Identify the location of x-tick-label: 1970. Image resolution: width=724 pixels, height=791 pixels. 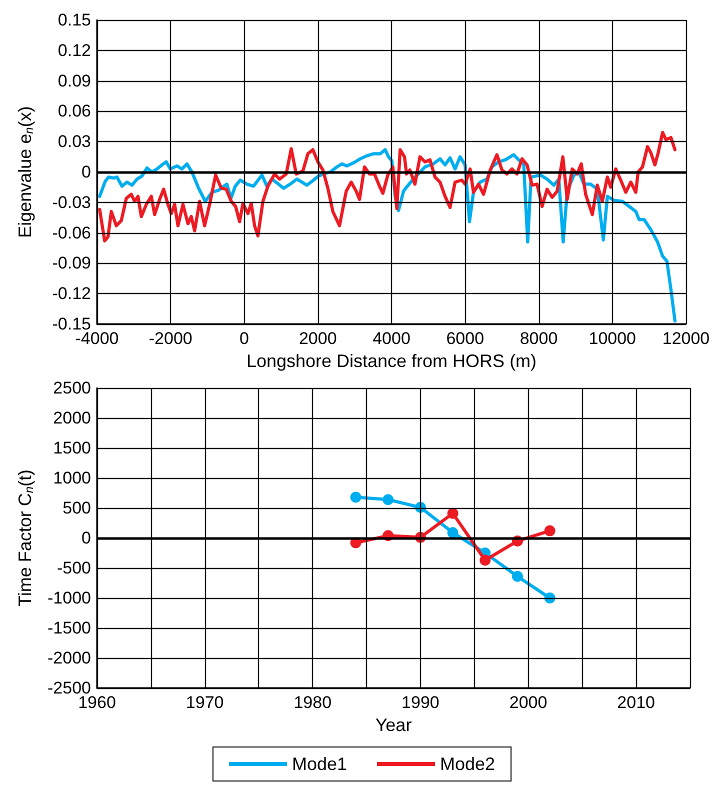
(205, 702).